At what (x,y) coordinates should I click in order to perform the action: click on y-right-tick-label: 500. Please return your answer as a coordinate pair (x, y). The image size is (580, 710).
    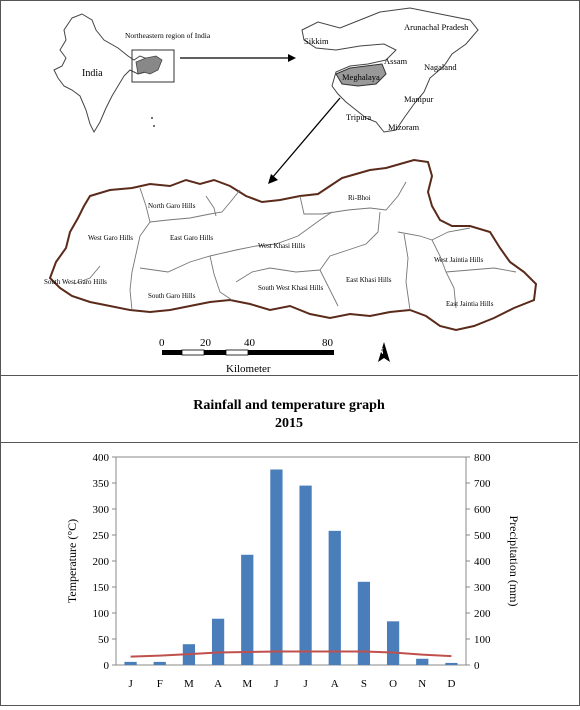
    Looking at the image, I should click on (482, 536).